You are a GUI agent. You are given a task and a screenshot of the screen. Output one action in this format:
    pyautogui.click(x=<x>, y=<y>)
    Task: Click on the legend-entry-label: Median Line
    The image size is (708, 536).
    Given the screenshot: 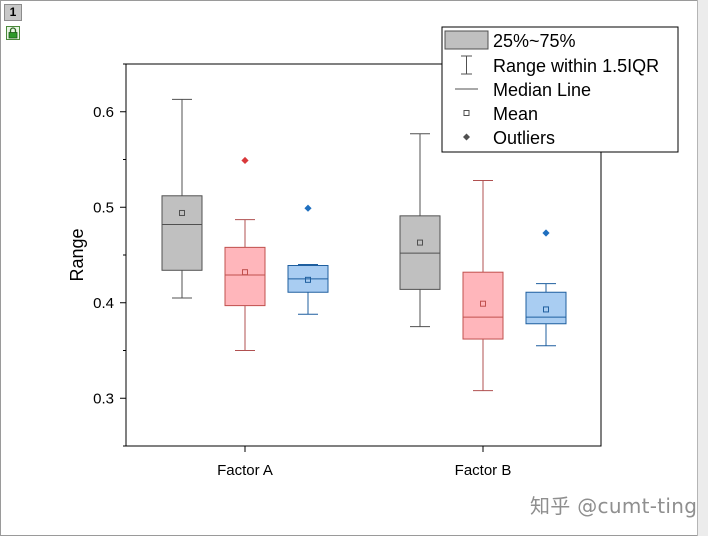 What is the action you would take?
    pyautogui.click(x=542, y=90)
    